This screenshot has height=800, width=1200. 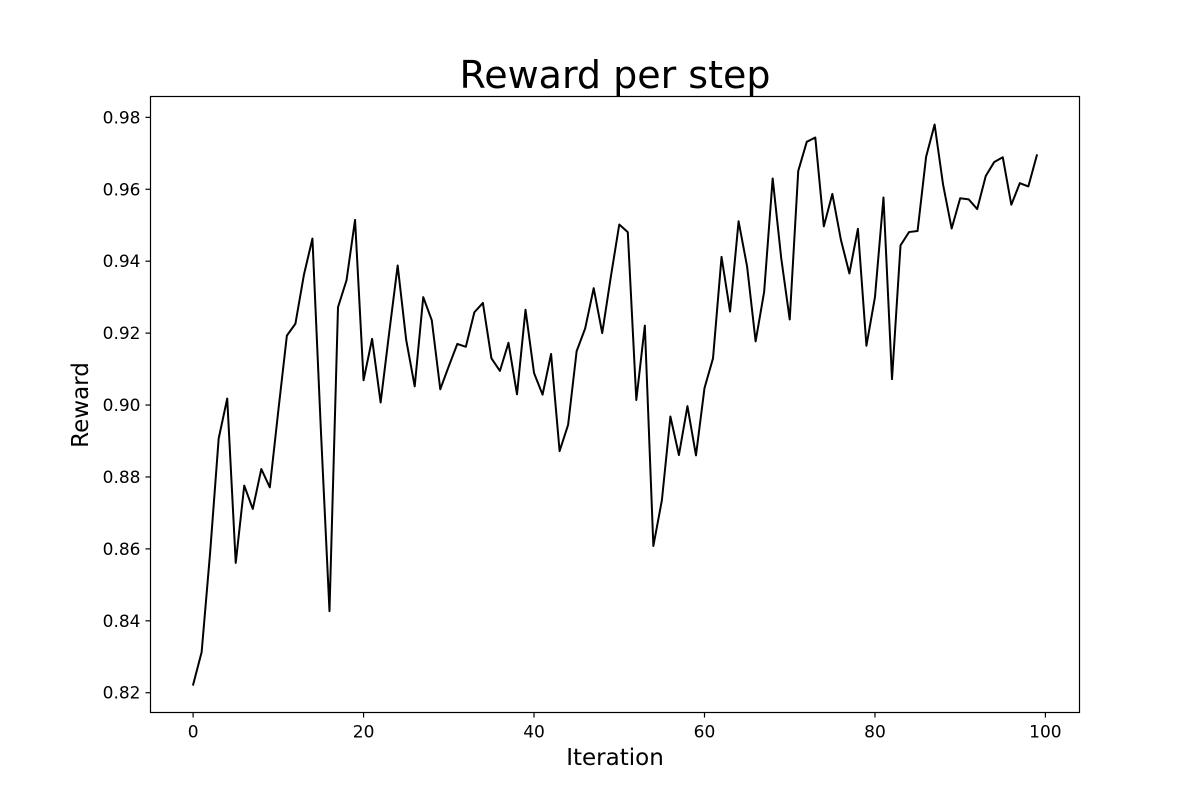 I want to click on y-tick-label: 0.94, so click(x=122, y=262).